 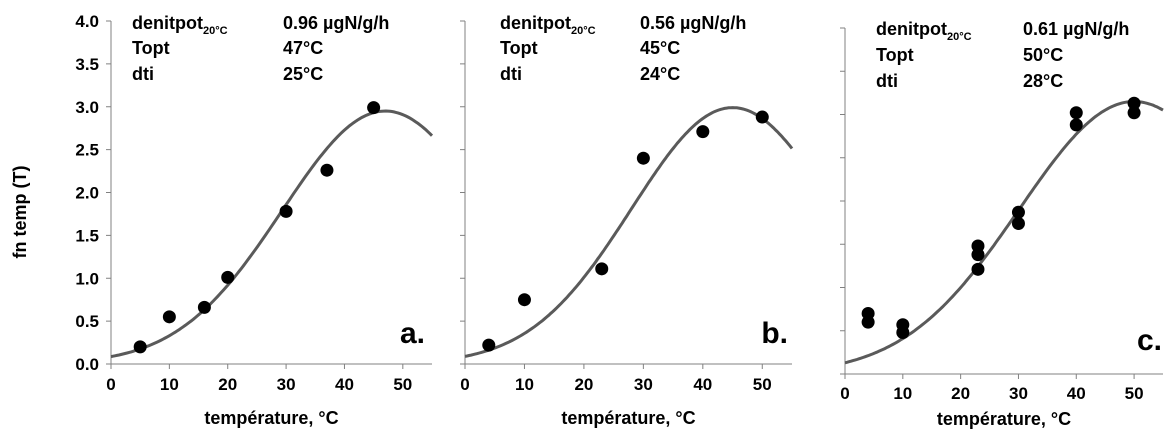 What do you see at coordinates (1076, 29) in the screenshot?
I see `info-value-denitpot: 0.61 µgN/g/h` at bounding box center [1076, 29].